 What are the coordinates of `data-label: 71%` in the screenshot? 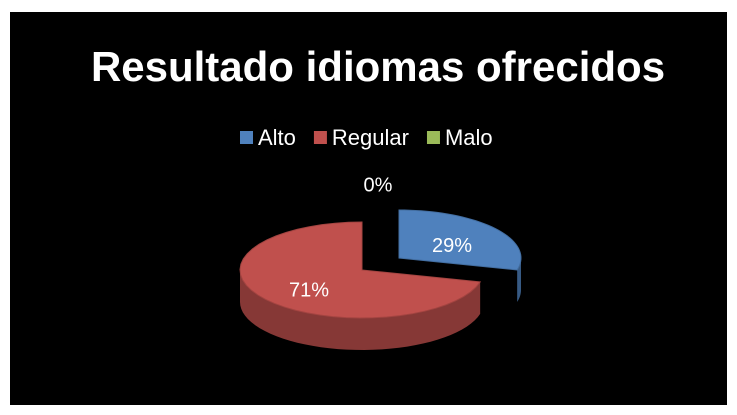 It's located at (309, 290).